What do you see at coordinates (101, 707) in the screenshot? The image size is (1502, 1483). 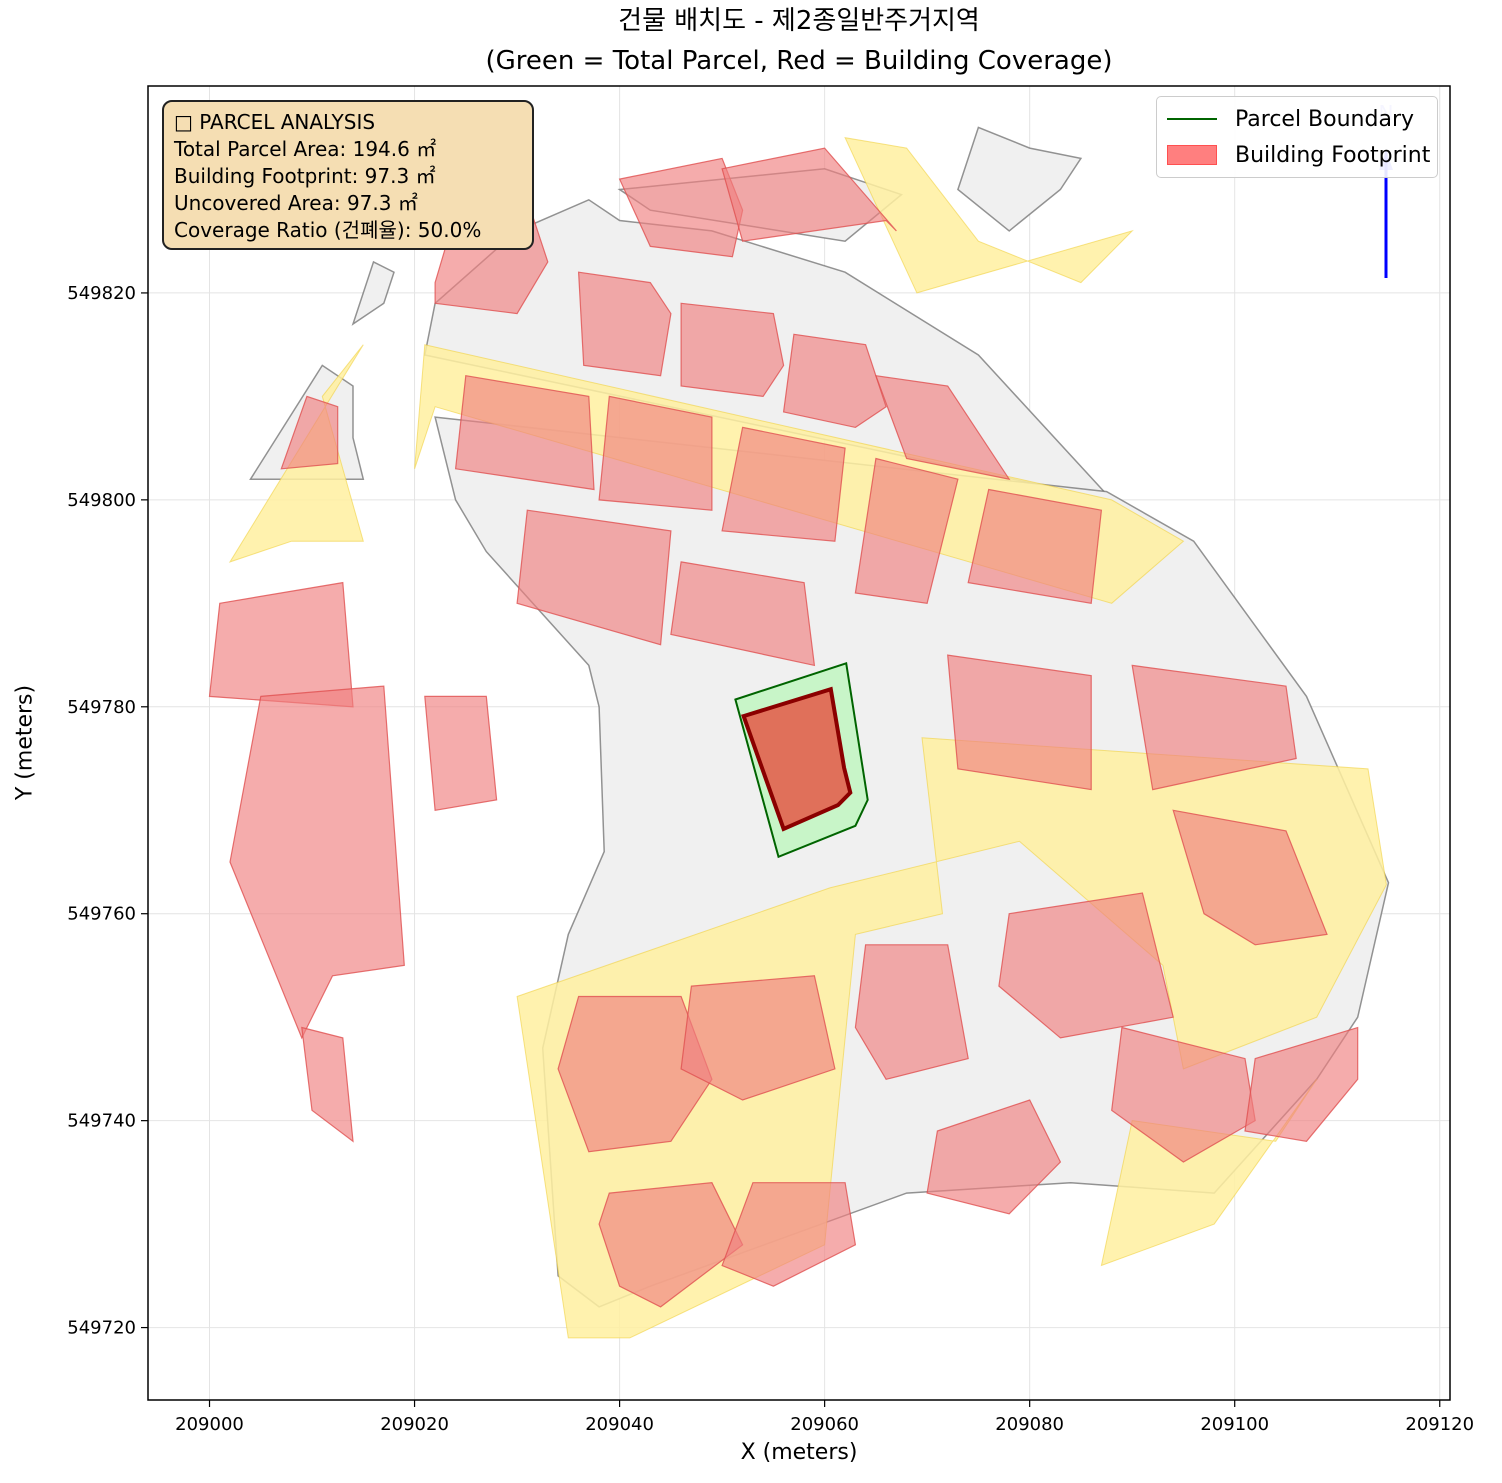 I see `y-tick-label: 549780` at bounding box center [101, 707].